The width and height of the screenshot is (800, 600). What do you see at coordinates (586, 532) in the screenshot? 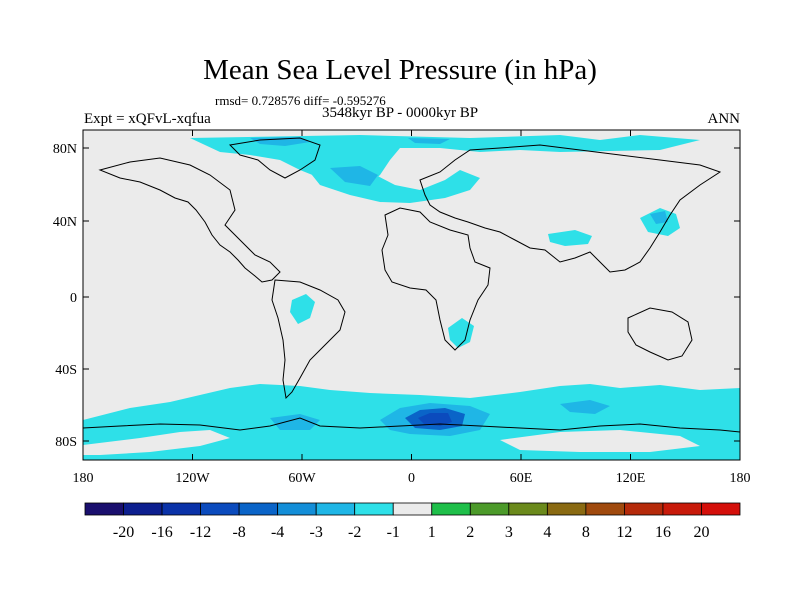
I see `colorbar-label: 8` at bounding box center [586, 532].